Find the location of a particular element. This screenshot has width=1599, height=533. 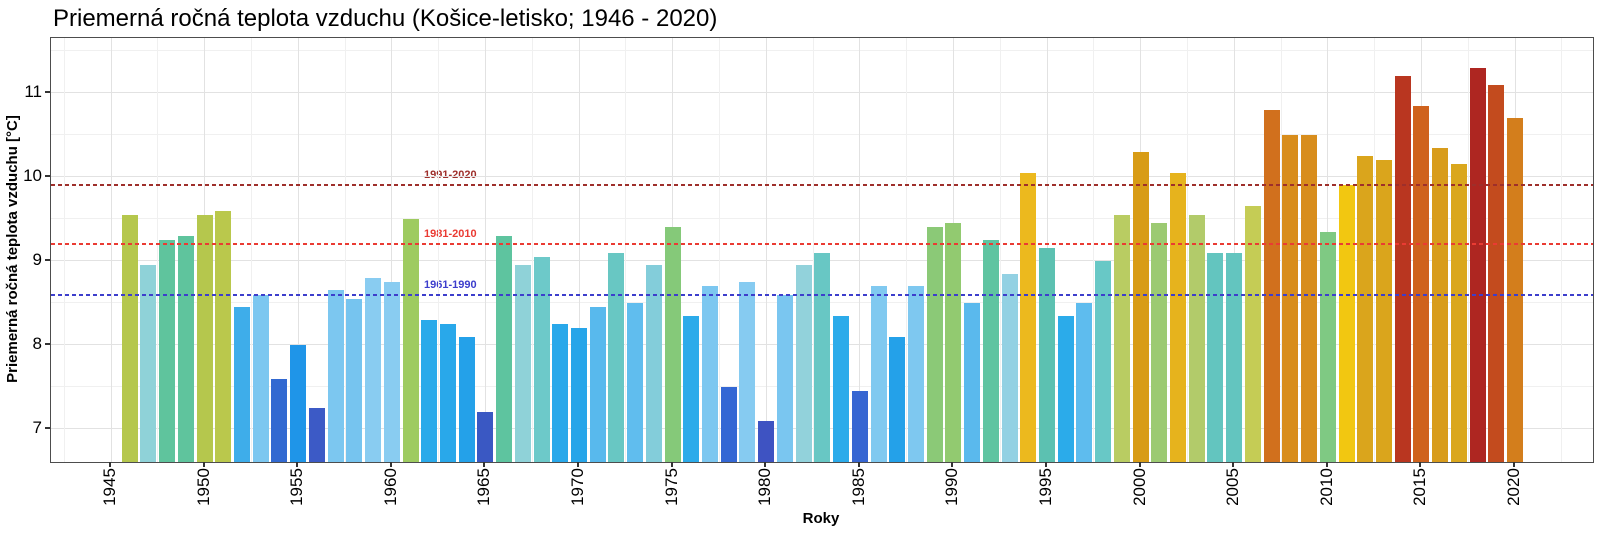

bar-1965 is located at coordinates (485, 437).